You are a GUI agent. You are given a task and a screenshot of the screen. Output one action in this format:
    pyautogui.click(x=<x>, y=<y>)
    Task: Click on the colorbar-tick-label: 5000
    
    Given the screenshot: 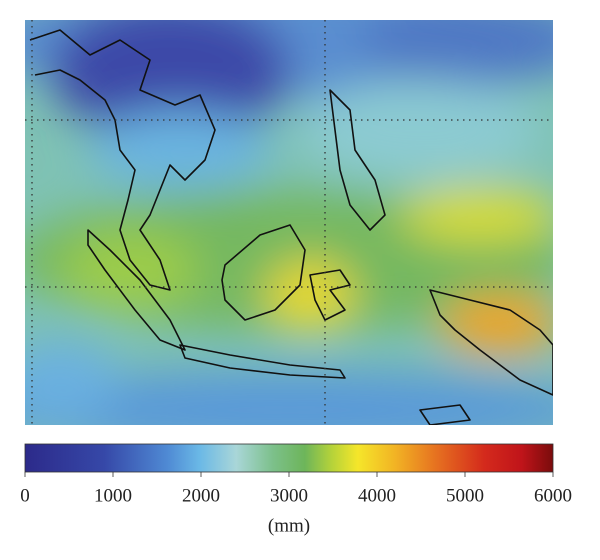 What is the action you would take?
    pyautogui.click(x=465, y=495)
    